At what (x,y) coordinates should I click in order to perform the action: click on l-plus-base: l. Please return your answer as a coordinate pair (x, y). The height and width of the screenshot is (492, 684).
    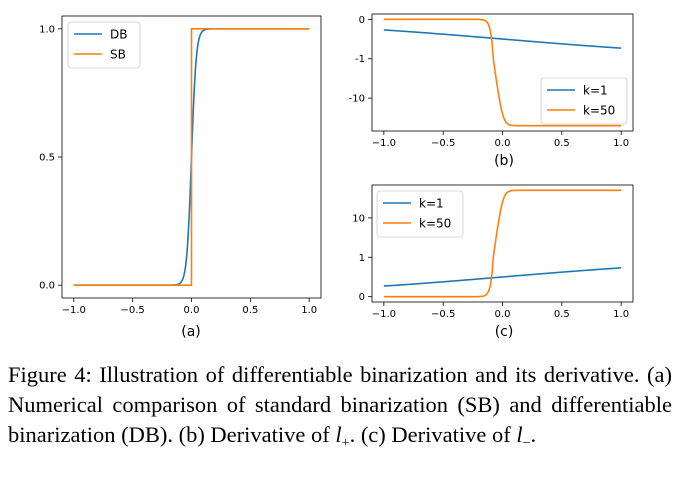
    Looking at the image, I should click on (338, 434).